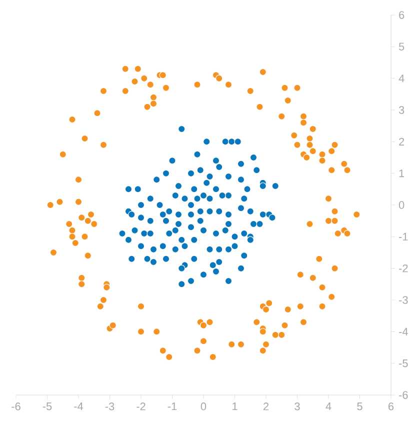 The height and width of the screenshot is (423, 415). I want to click on x-tick-label: 6, so click(391, 406).